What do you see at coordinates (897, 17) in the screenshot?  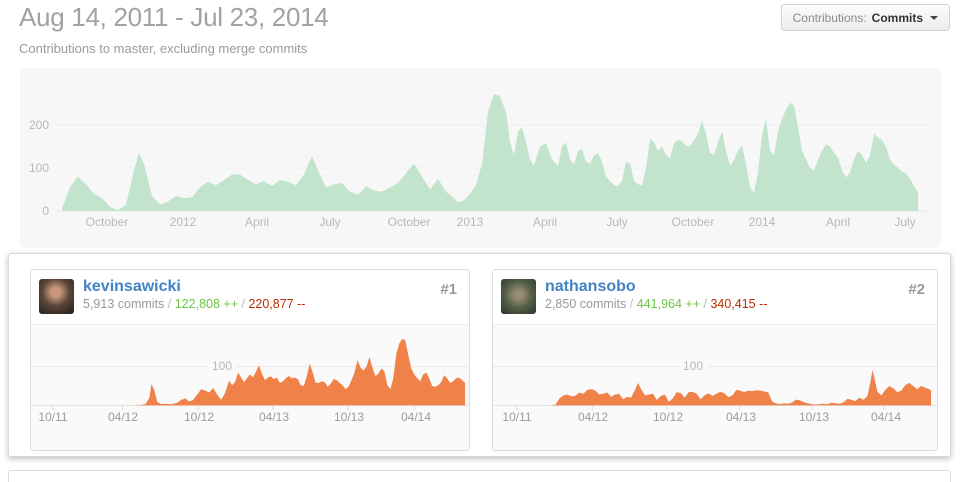 I see `filter-value: Commits` at bounding box center [897, 17].